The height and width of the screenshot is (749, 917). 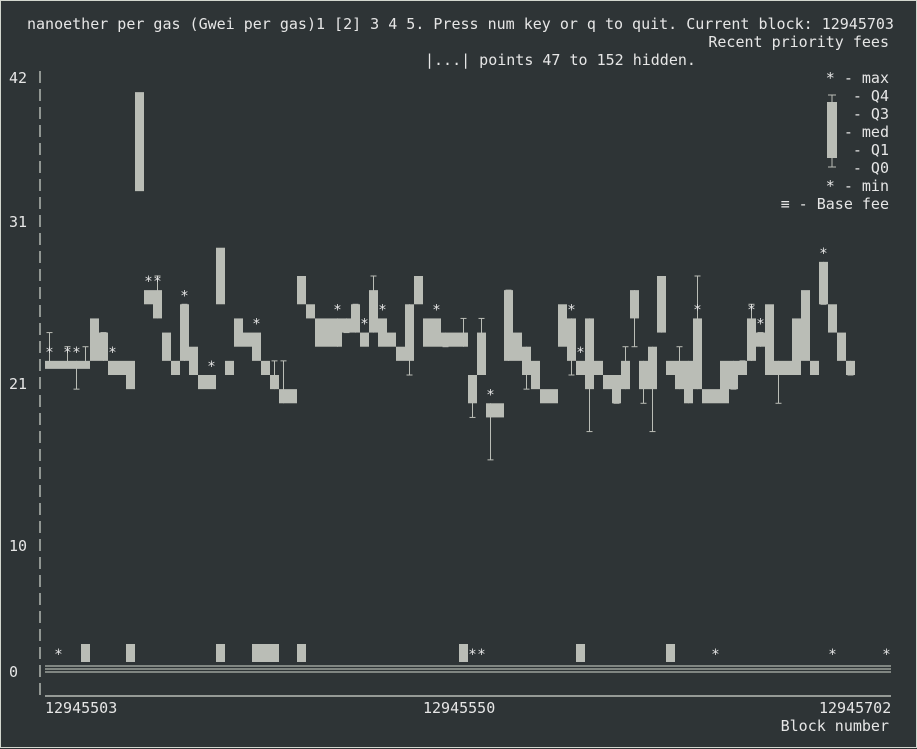 I want to click on max-marker-0: *, so click(x=49, y=353).